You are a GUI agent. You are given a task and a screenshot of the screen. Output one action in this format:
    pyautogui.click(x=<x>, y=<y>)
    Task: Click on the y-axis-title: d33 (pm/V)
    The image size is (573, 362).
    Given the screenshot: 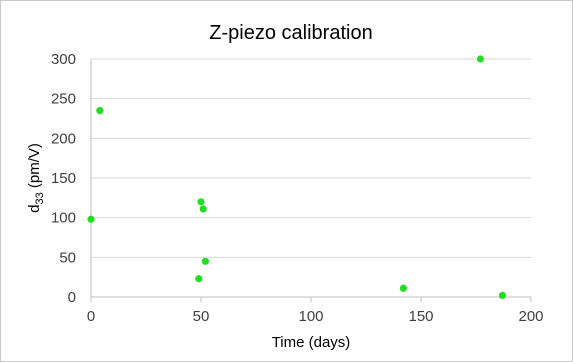 What is the action you would take?
    pyautogui.click(x=36, y=178)
    